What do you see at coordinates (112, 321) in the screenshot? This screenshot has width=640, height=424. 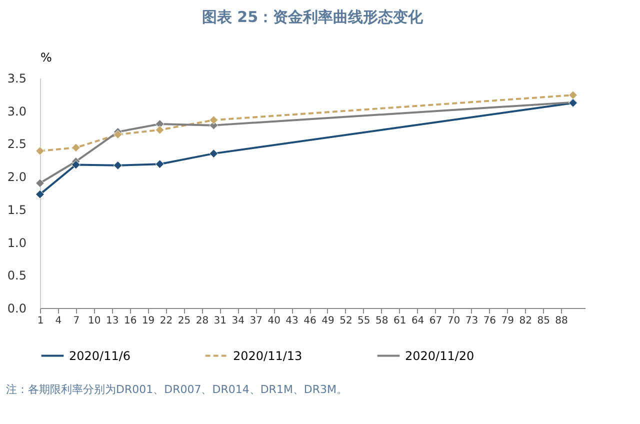 I see `x-tick-label: 13` at bounding box center [112, 321].